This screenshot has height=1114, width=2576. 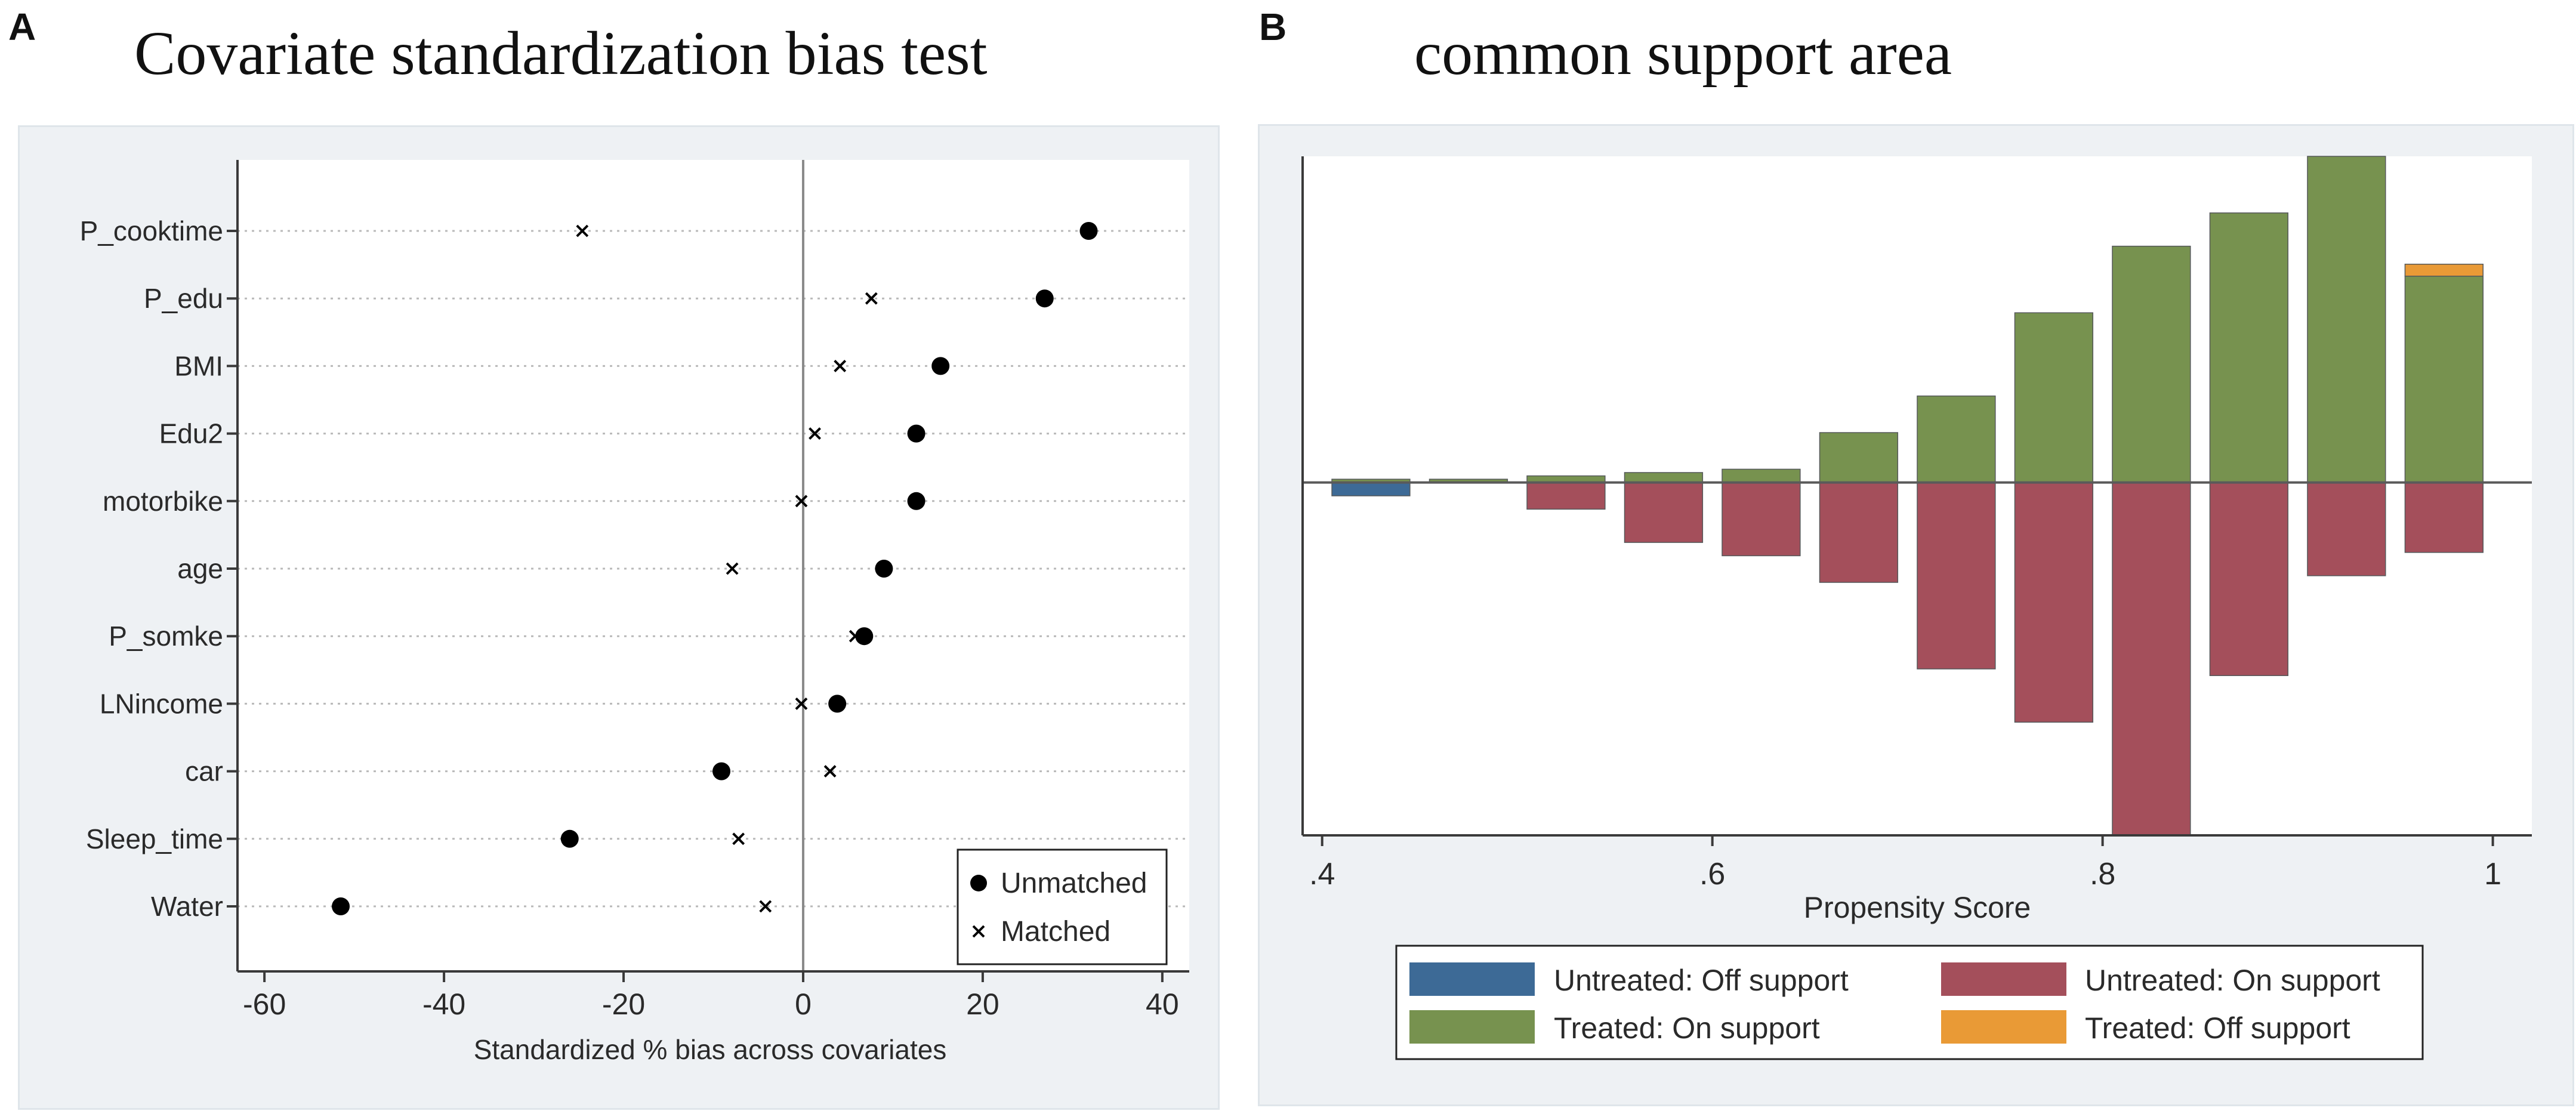 What do you see at coordinates (444, 1004) in the screenshot?
I see `x-tick-label-40: -40` at bounding box center [444, 1004].